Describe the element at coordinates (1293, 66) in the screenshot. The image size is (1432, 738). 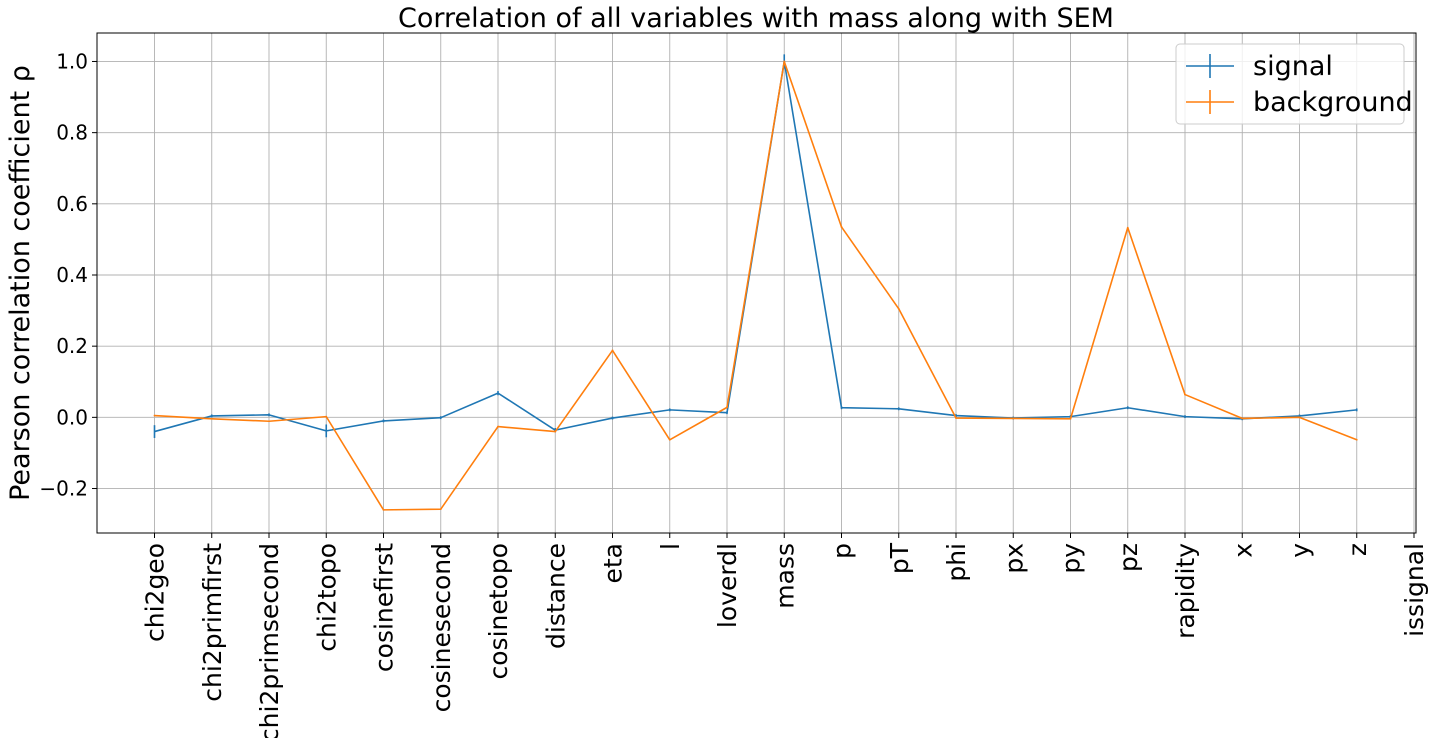
I see `legend-label-signal: signal` at that location.